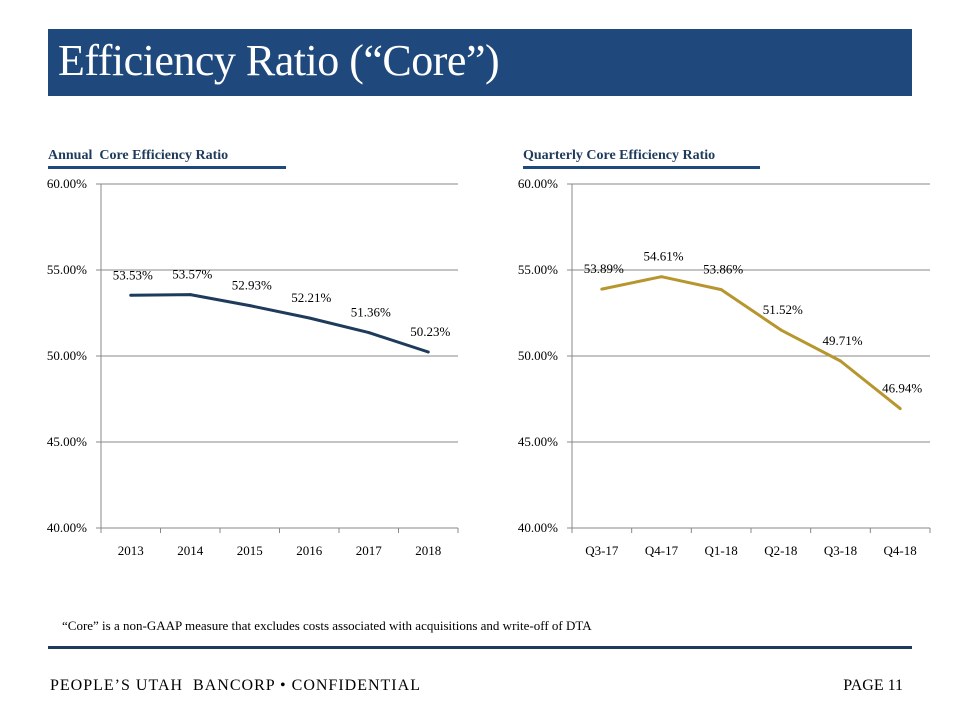  I want to click on x-tick-label: Q4-18, so click(900, 550).